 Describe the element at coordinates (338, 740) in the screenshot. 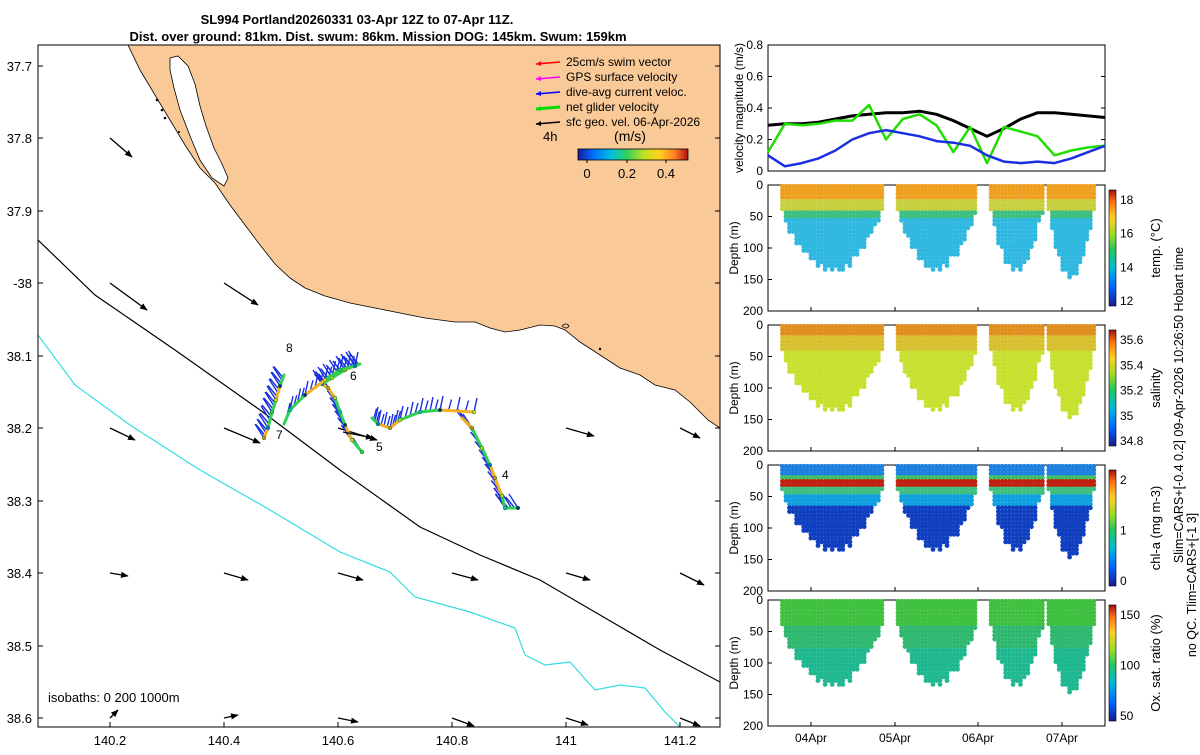

I see `map-x-tick-label: 140.6` at that location.